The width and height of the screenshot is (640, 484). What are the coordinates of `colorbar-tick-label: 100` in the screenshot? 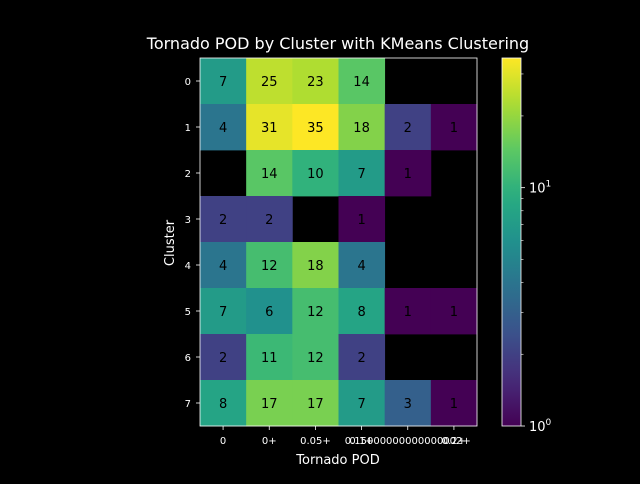 It's located at (540, 426).